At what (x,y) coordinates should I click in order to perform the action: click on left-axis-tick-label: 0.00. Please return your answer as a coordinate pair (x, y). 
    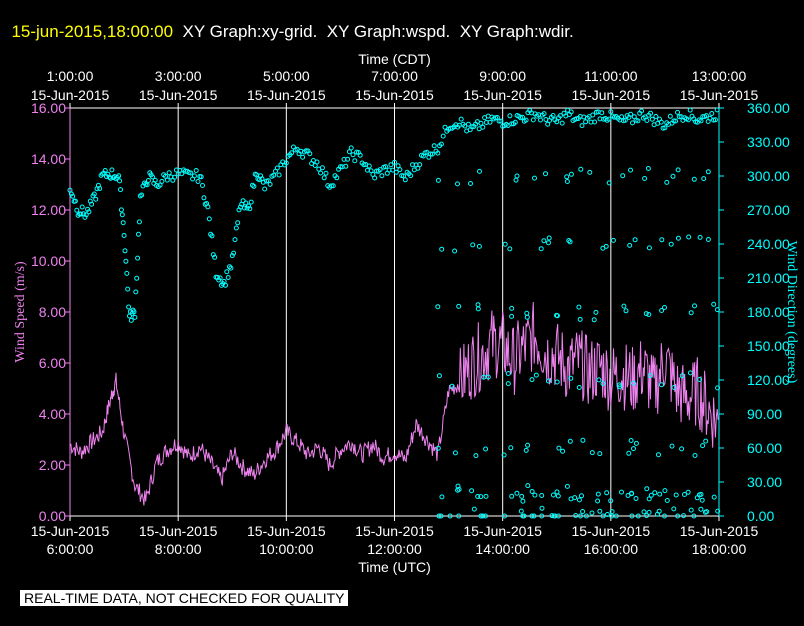
    Looking at the image, I should click on (52, 516).